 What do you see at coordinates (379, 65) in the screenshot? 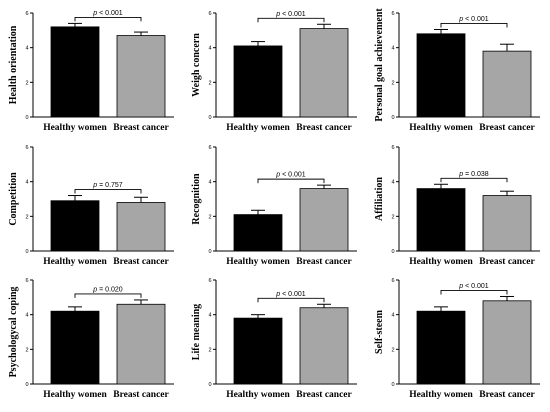
I see `y-axis-label: Personal goal achievement` at bounding box center [379, 65].